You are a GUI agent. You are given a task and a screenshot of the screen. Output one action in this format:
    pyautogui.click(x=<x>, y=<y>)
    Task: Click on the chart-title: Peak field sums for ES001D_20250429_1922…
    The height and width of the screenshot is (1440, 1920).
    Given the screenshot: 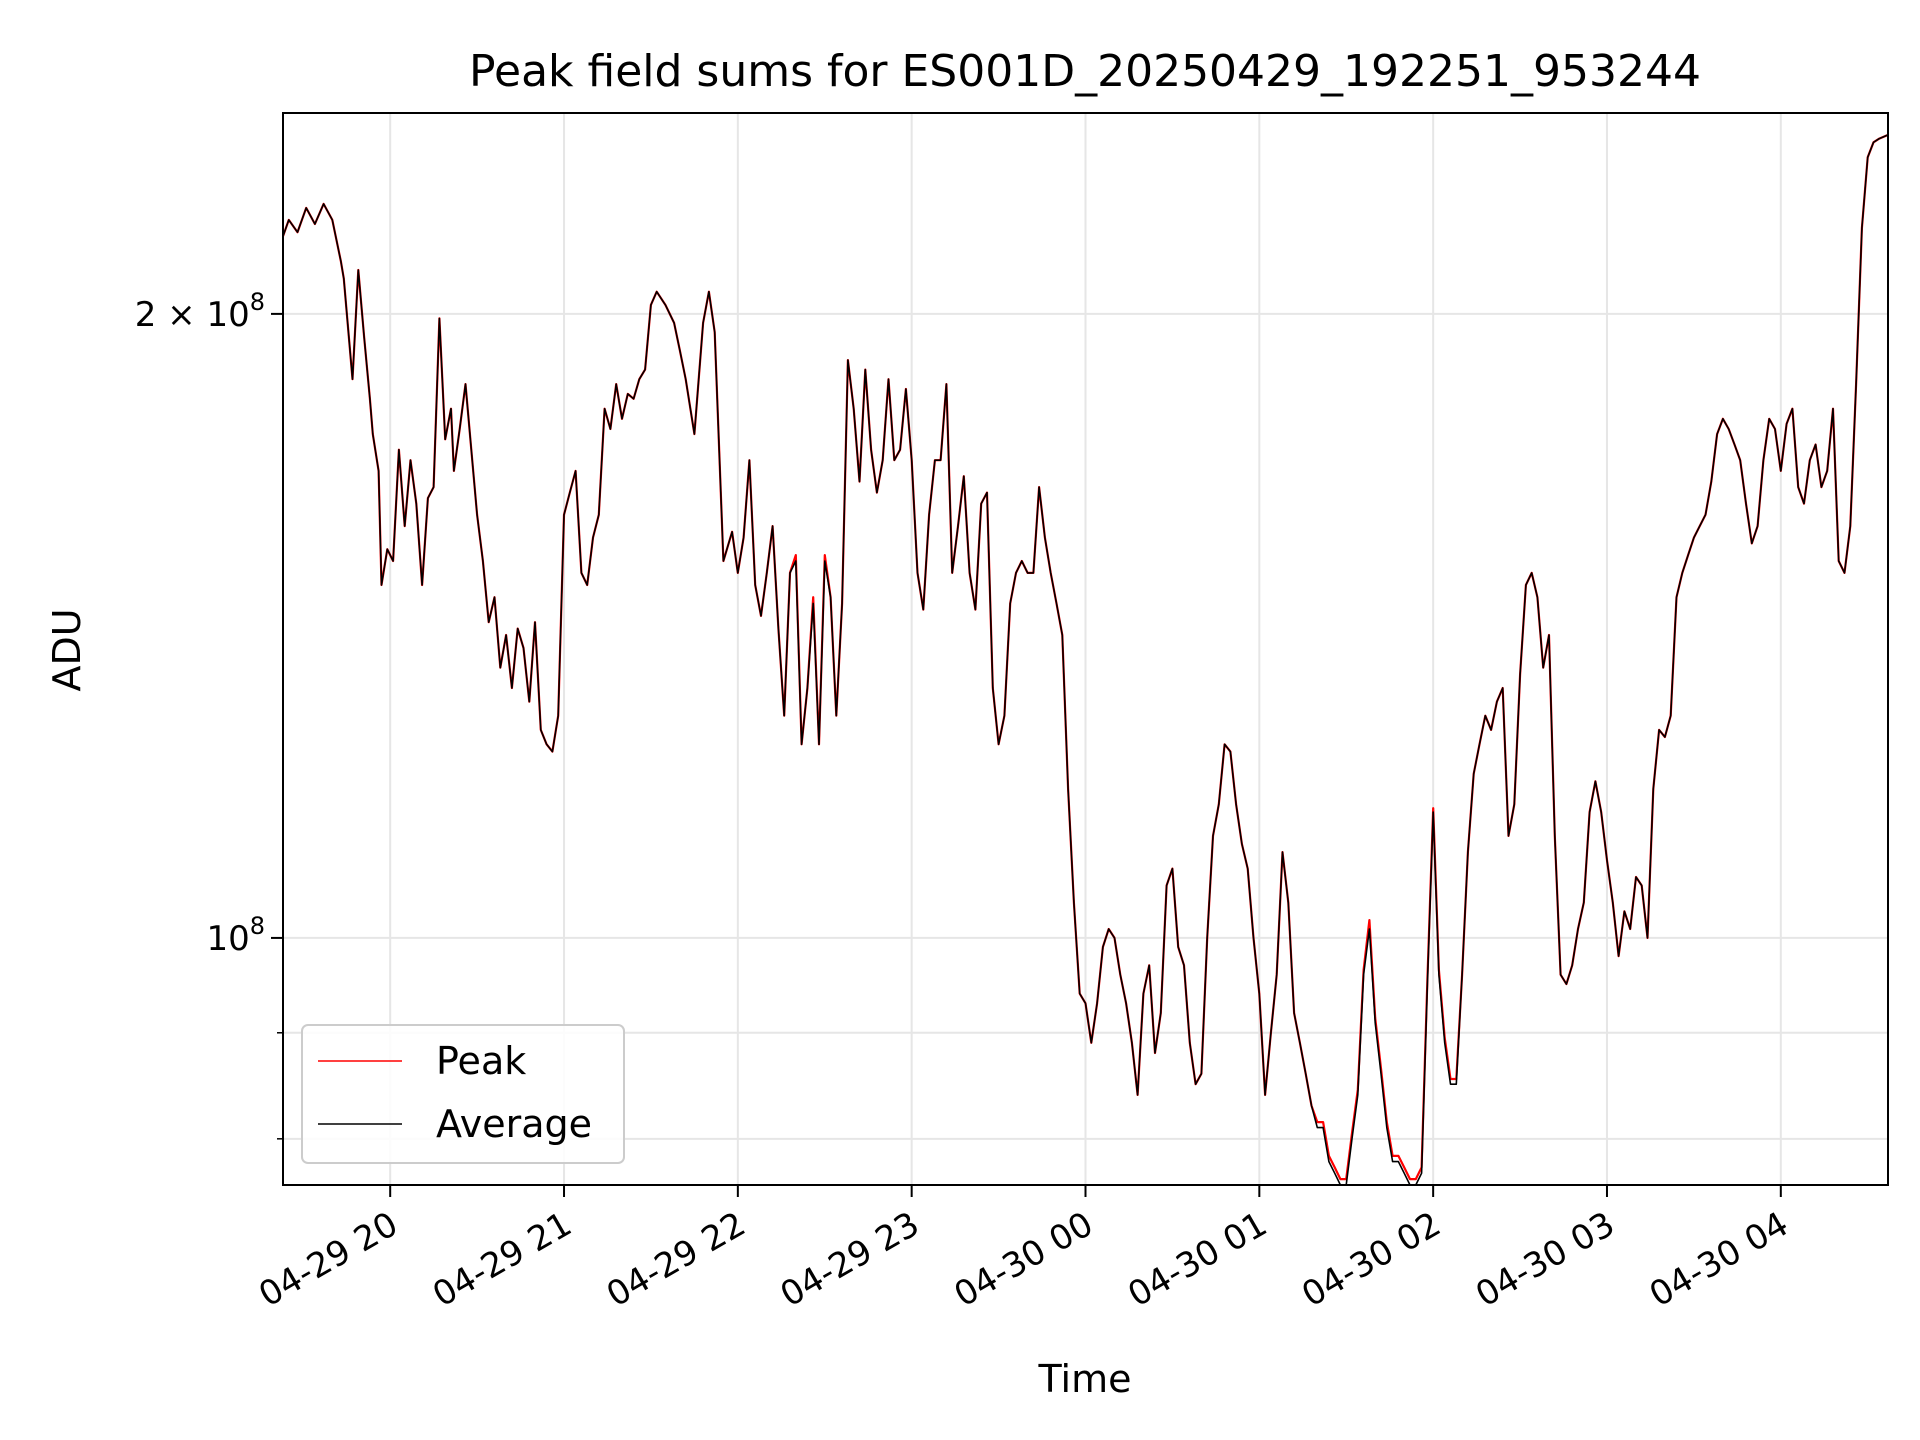 What is the action you would take?
    pyautogui.click(x=1085, y=71)
    